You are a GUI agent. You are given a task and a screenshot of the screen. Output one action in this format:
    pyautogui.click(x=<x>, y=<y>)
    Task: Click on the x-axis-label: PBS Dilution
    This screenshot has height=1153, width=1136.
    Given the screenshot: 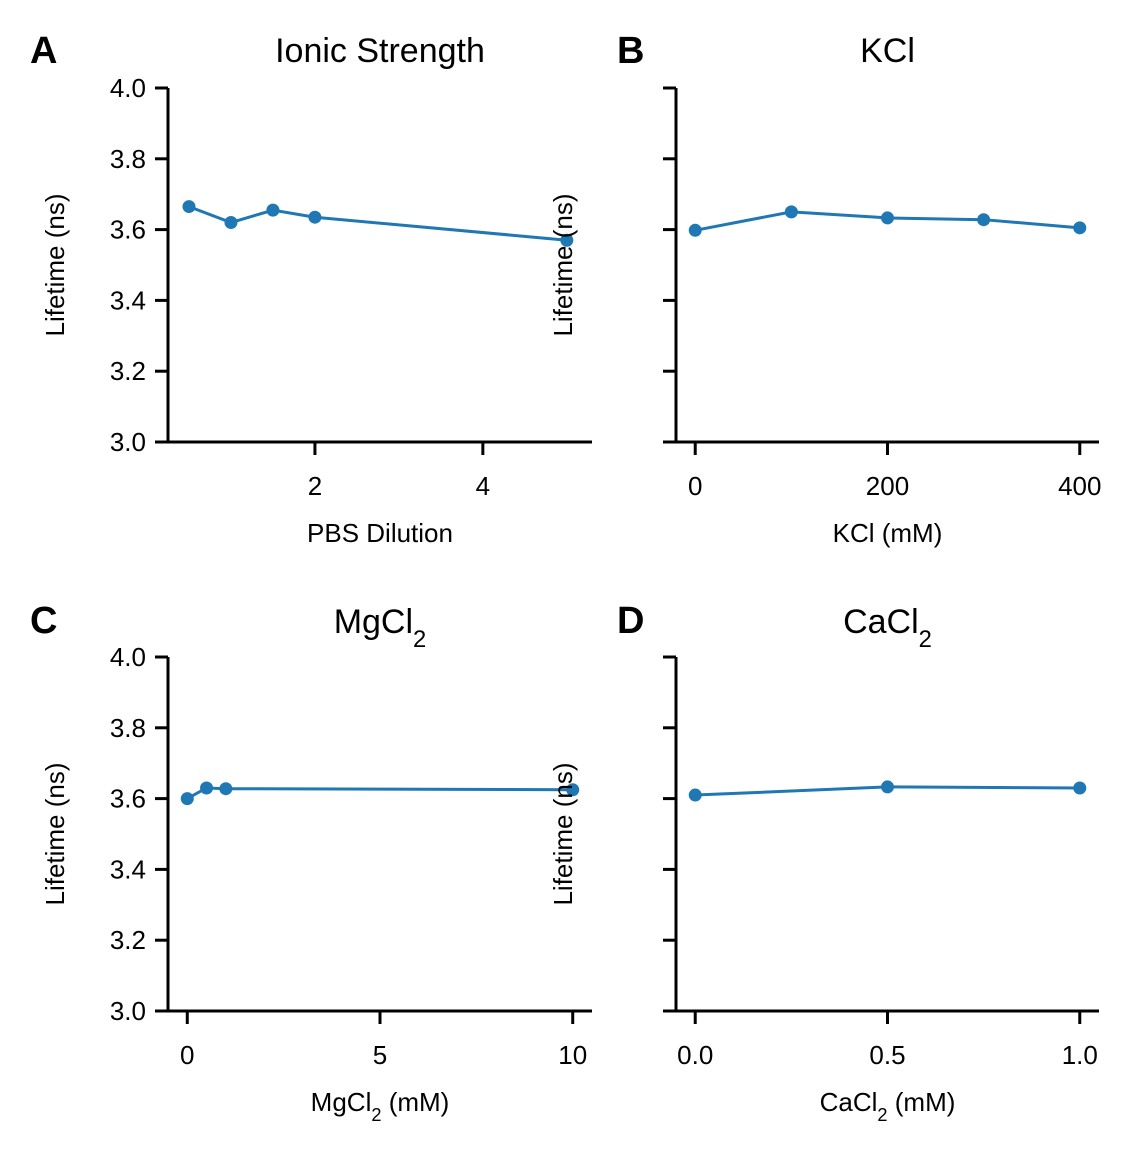 What is the action you would take?
    pyautogui.click(x=380, y=533)
    